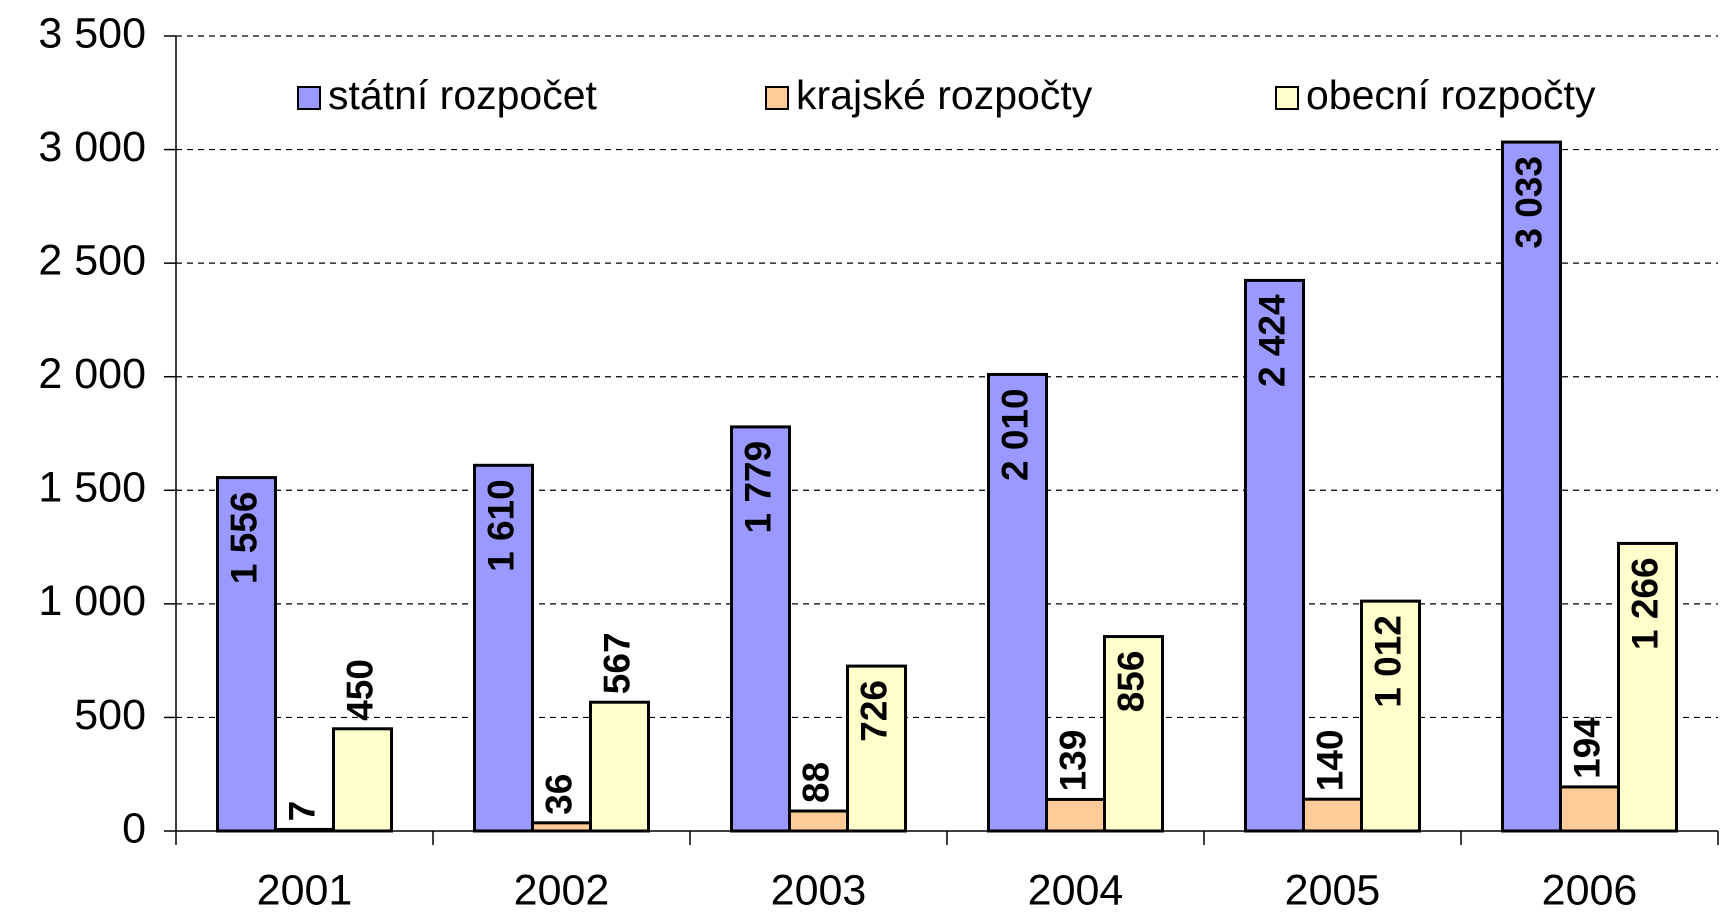 The width and height of the screenshot is (1722, 919). Describe the element at coordinates (92, 147) in the screenshot. I see `y-tick-label: 3 000` at that location.